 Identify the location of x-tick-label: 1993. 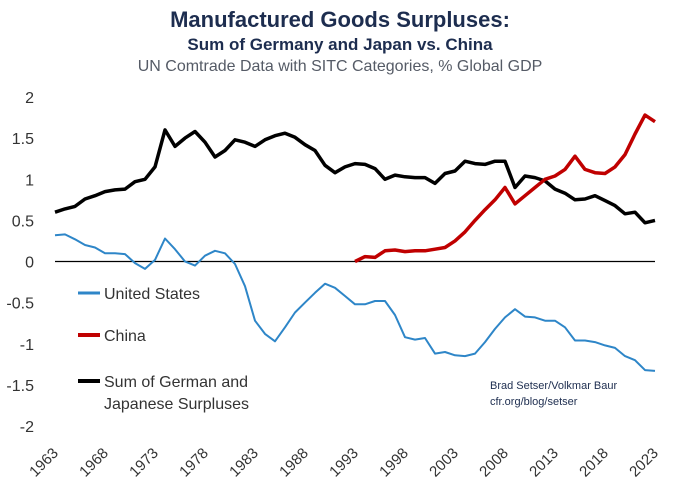
(344, 463).